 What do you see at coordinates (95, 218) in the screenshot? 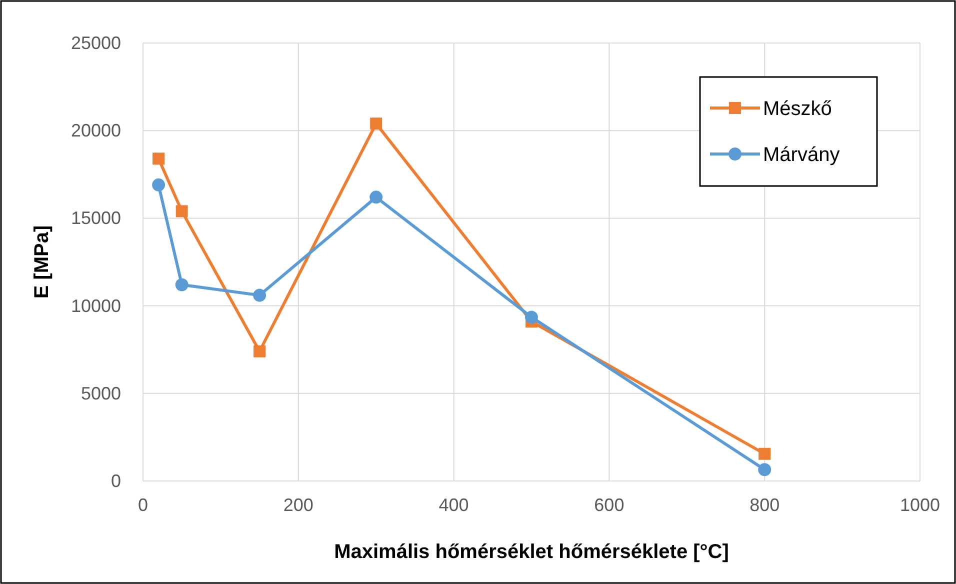
I see `y-tick-label: 15000` at bounding box center [95, 218].